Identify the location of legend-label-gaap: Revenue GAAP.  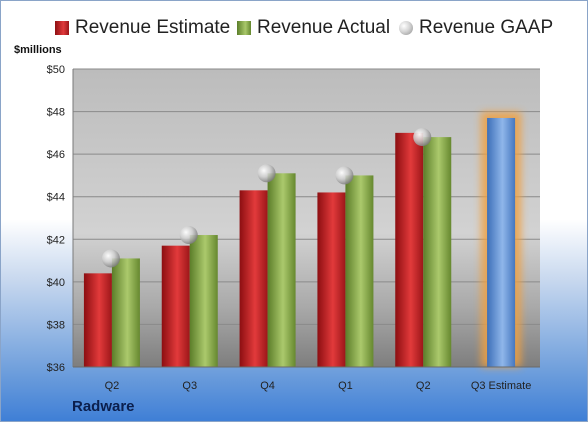
(486, 27).